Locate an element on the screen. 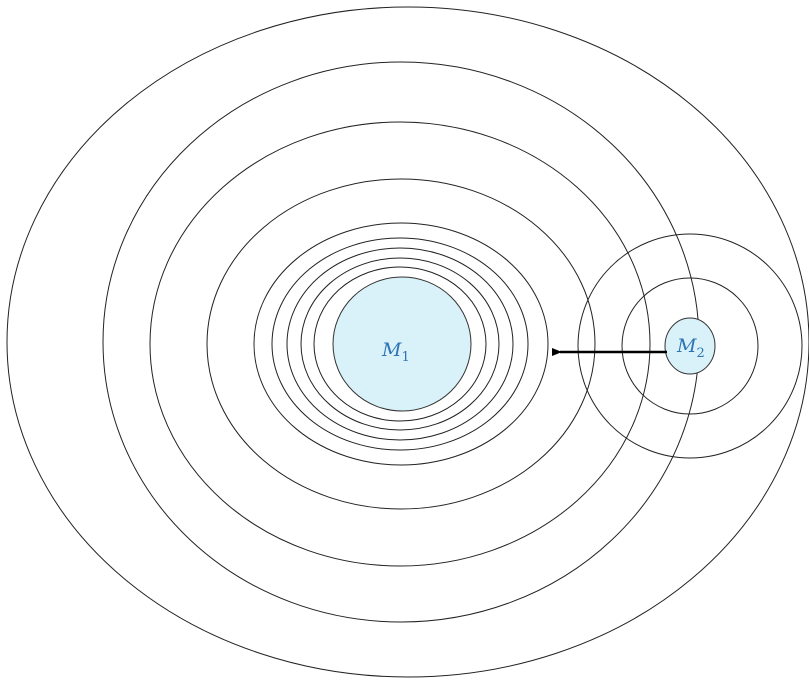 The height and width of the screenshot is (680, 809). mass-label: M2 is located at coordinates (690, 348).